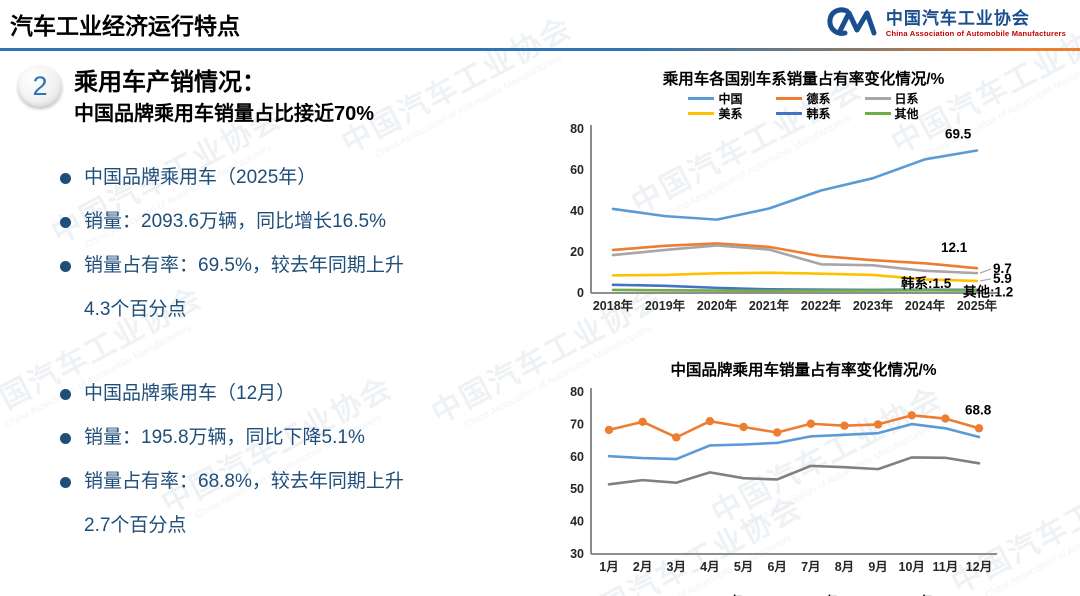 The width and height of the screenshot is (1080, 596). I want to click on bottom-chart-legend: 2023年 2024年 2025年, so click(803, 594).